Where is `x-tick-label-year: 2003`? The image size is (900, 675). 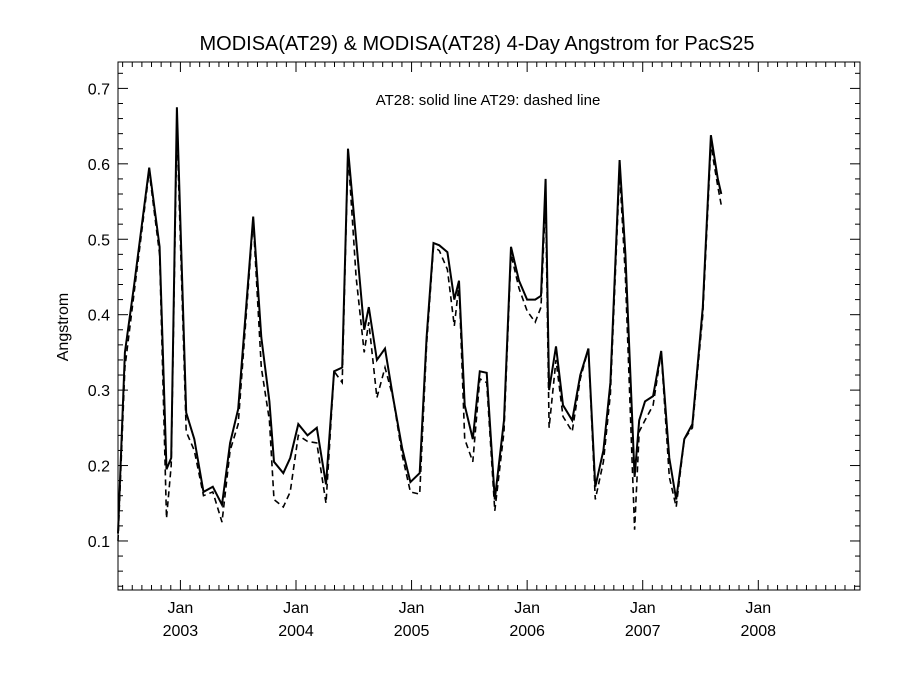 x-tick-label-year: 2003 is located at coordinates (181, 631).